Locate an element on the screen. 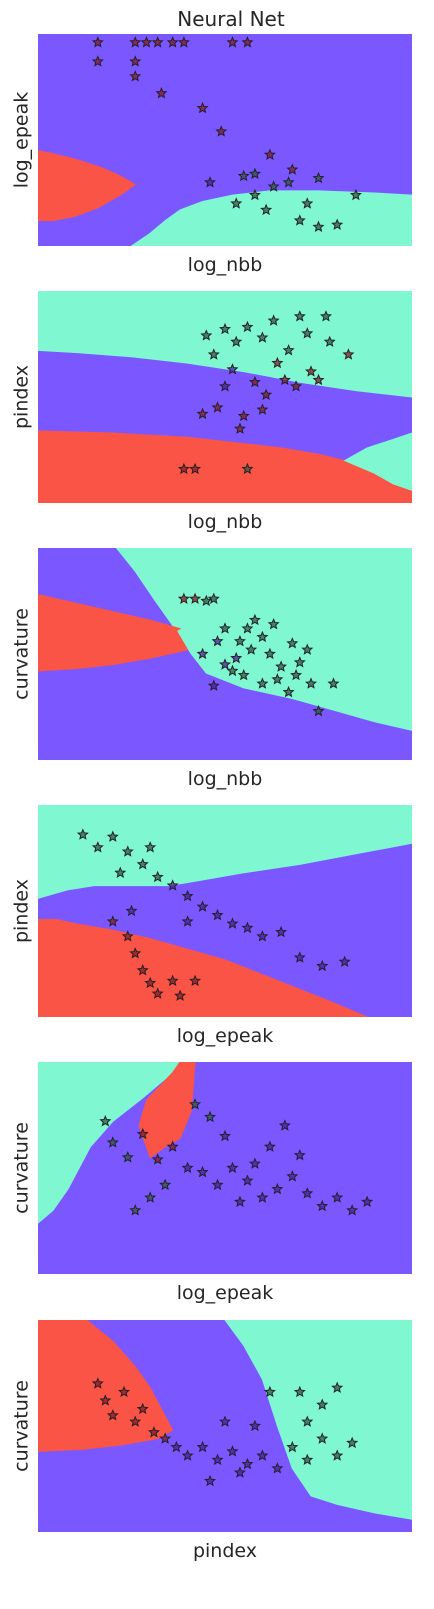 The height and width of the screenshot is (1609, 434). panel-4: log_epeak pindex is located at coordinates (211, 926).